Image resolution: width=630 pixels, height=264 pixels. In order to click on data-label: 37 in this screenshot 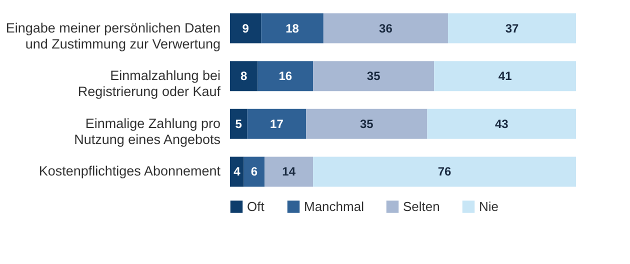, I will do `click(512, 28)`.